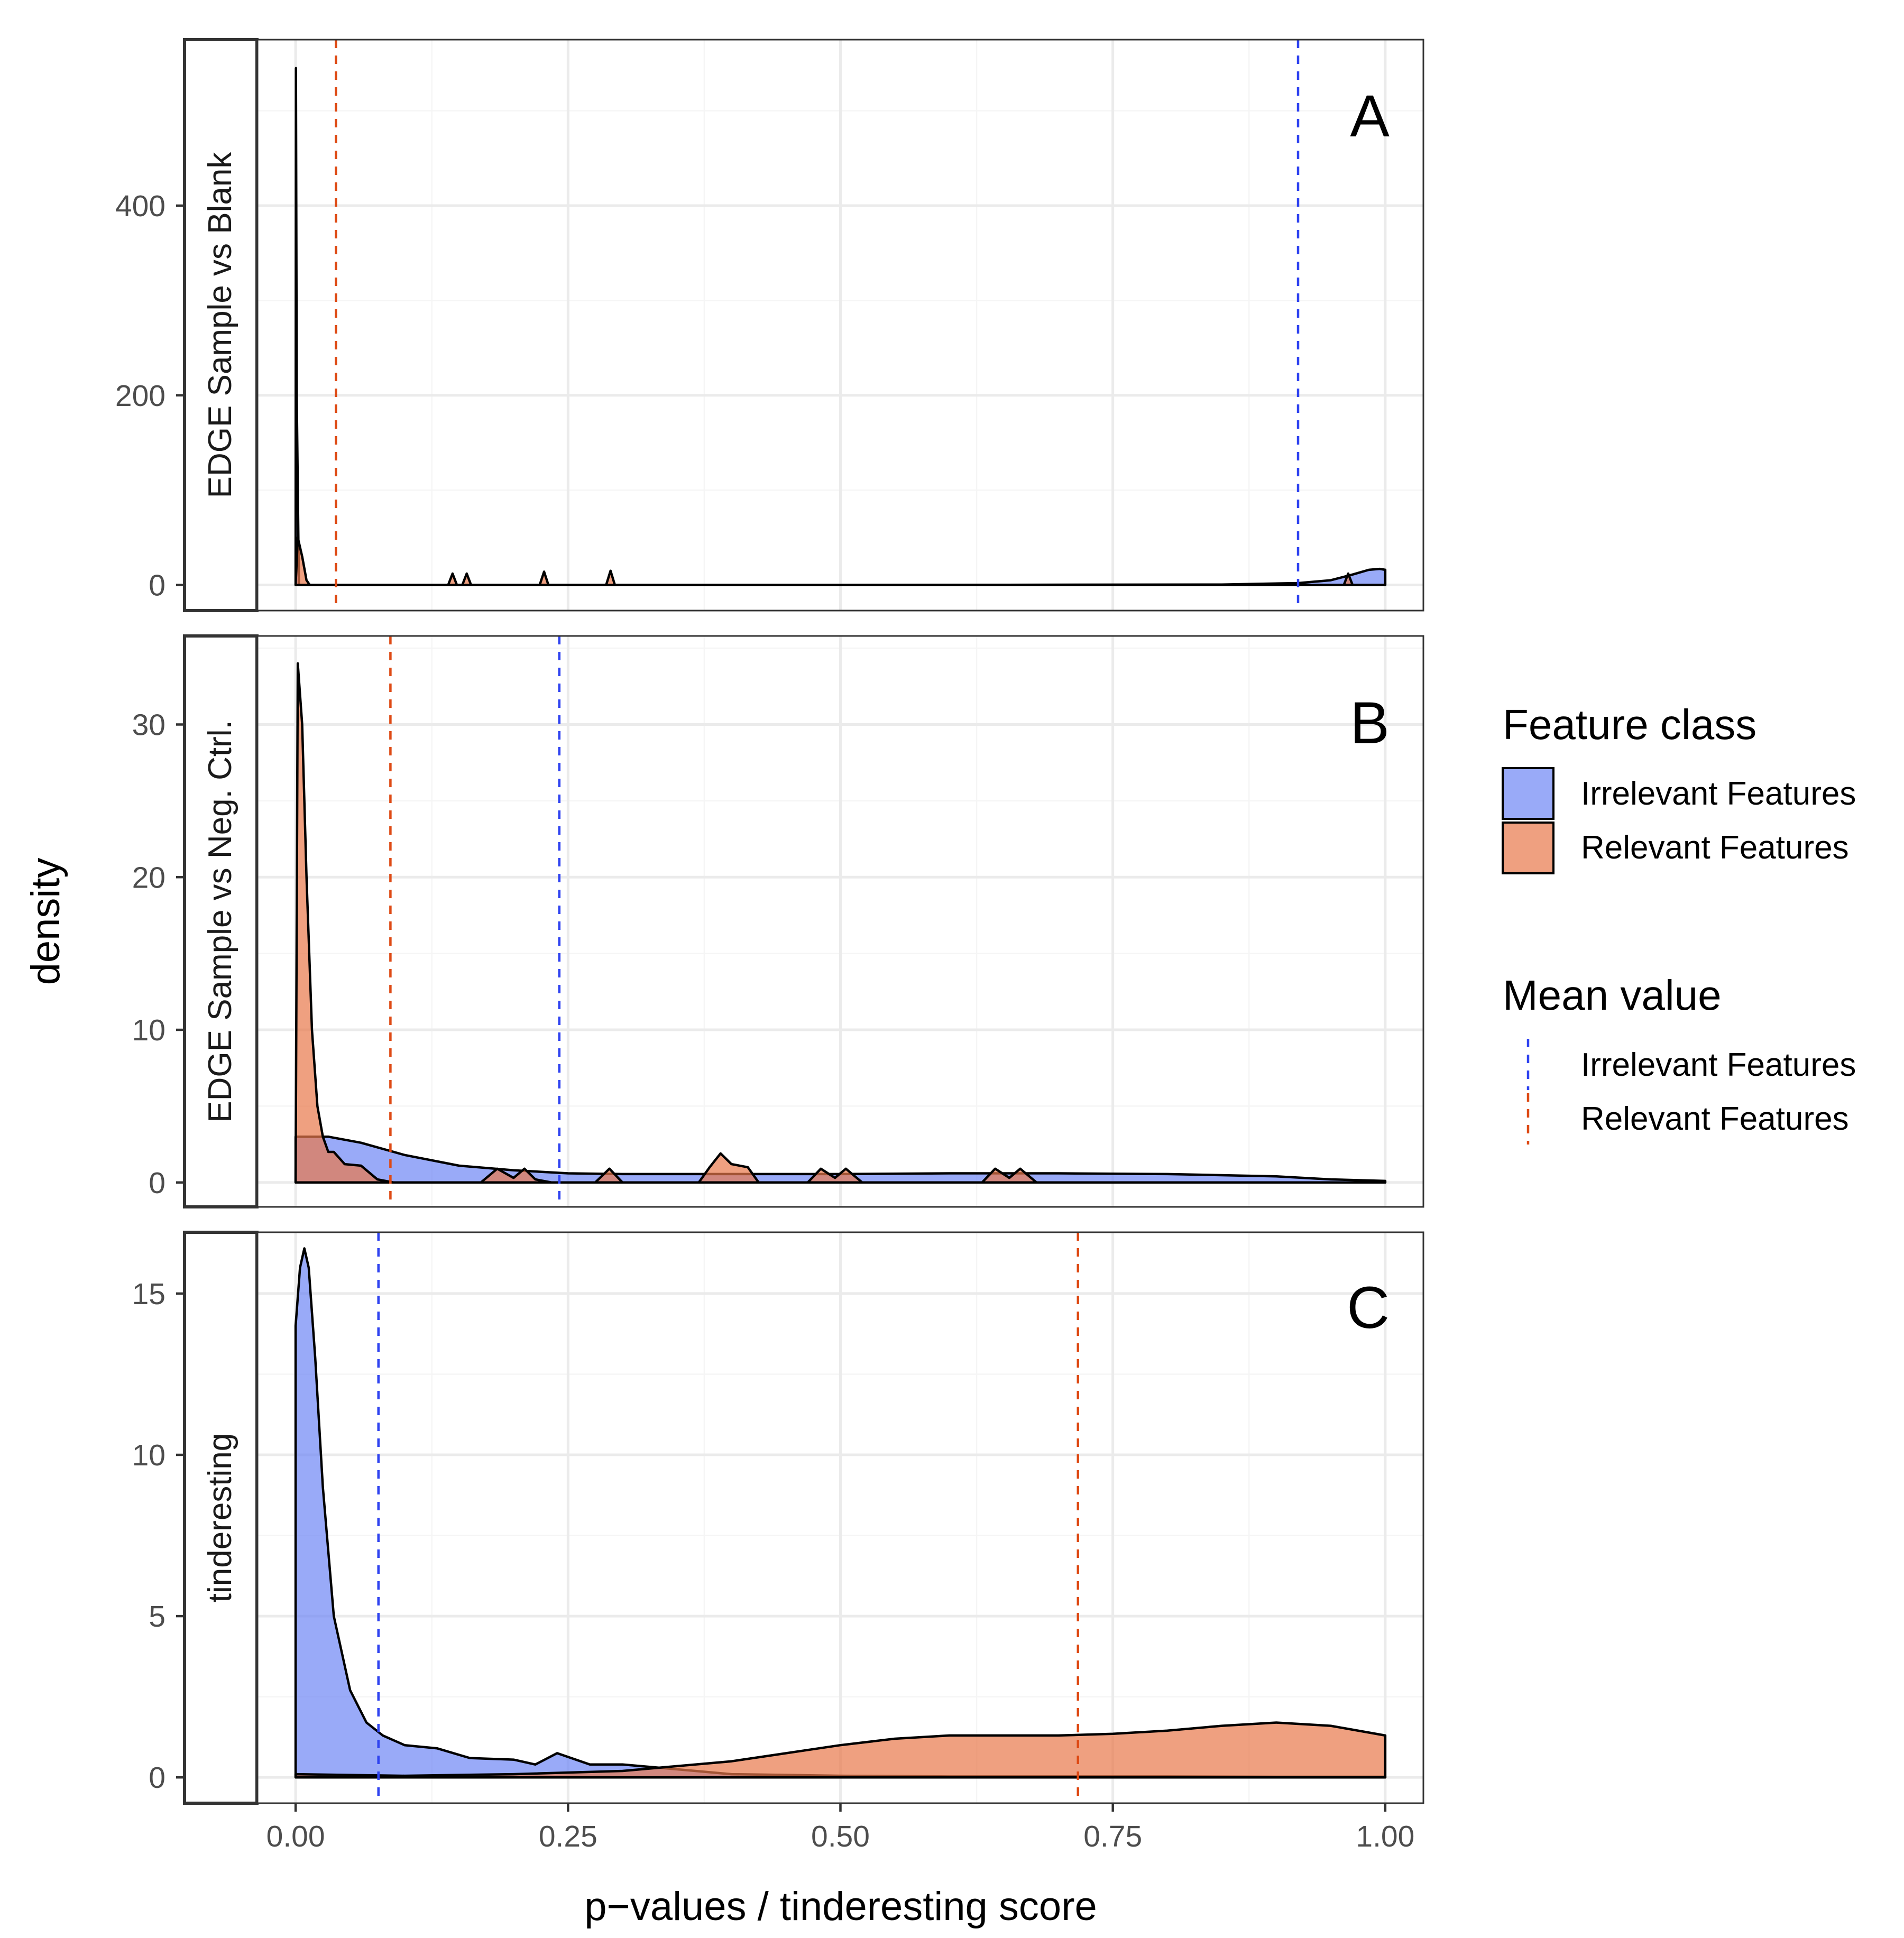 This screenshot has height=1938, width=1904. Describe the element at coordinates (1715, 1119) in the screenshot. I see `legend-line-relevant-label: Relevant Features` at that location.